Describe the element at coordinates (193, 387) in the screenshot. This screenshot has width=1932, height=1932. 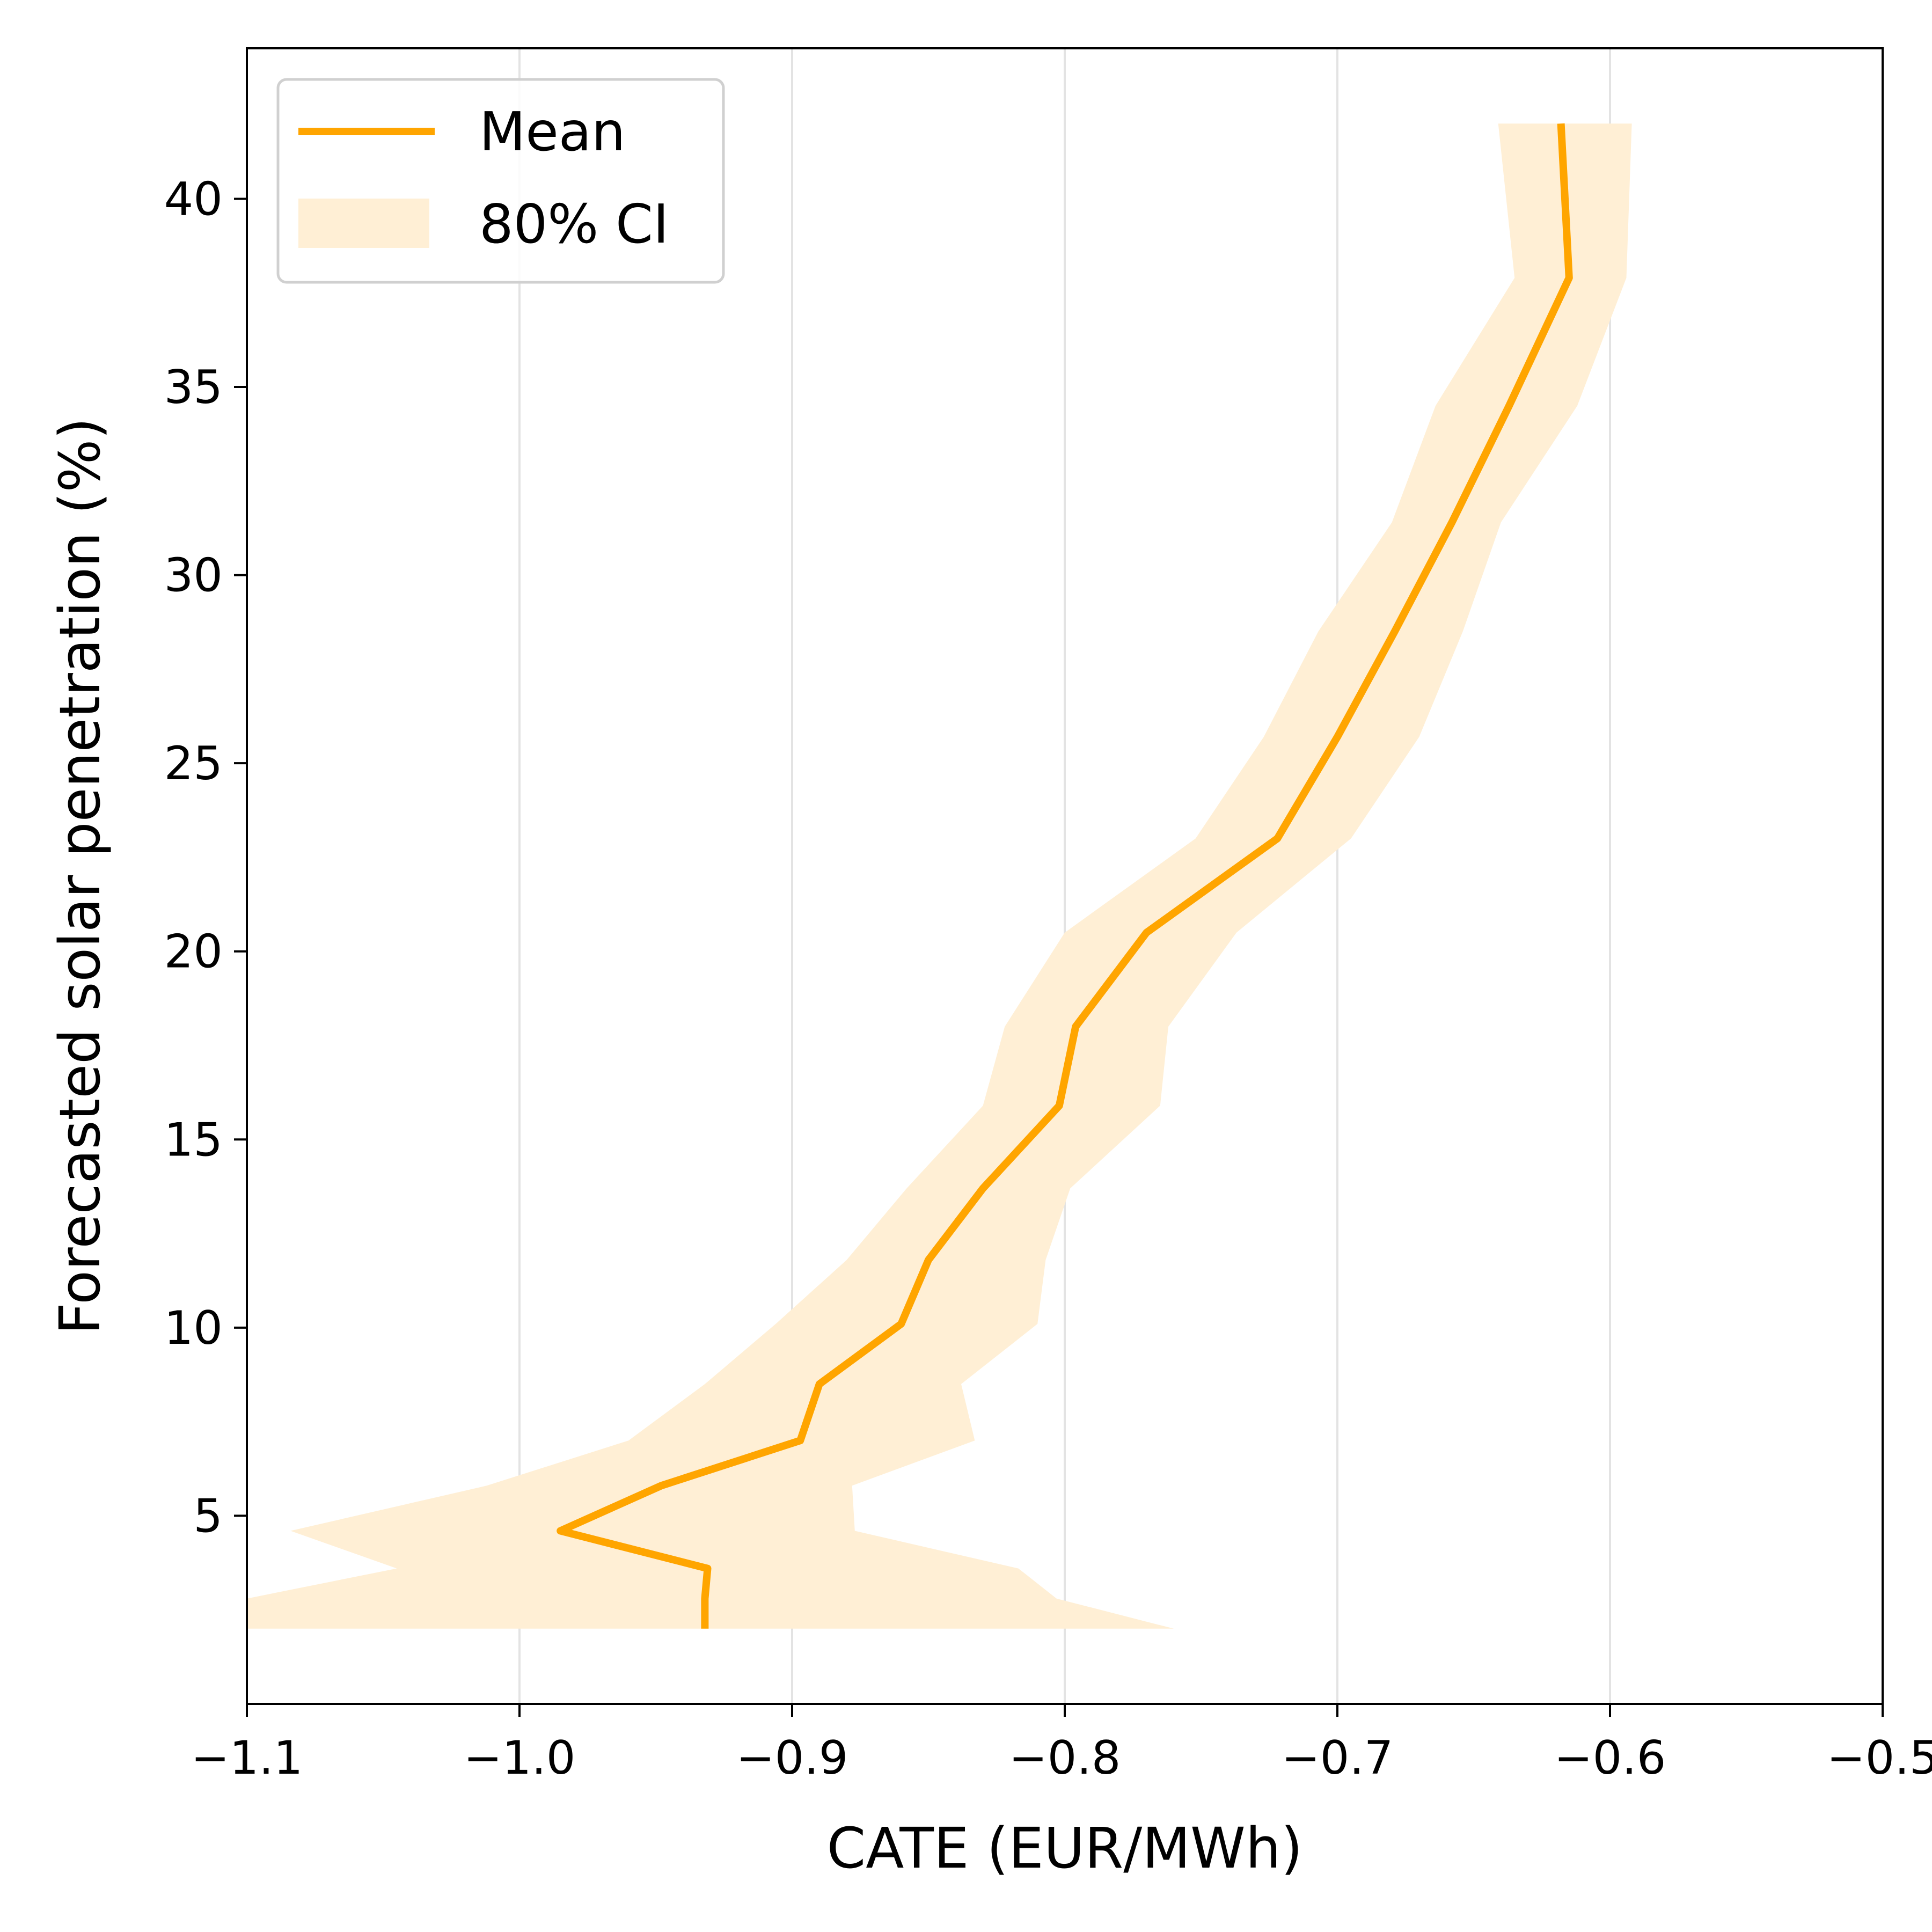
I see `y-tick-label-6: 35` at that location.